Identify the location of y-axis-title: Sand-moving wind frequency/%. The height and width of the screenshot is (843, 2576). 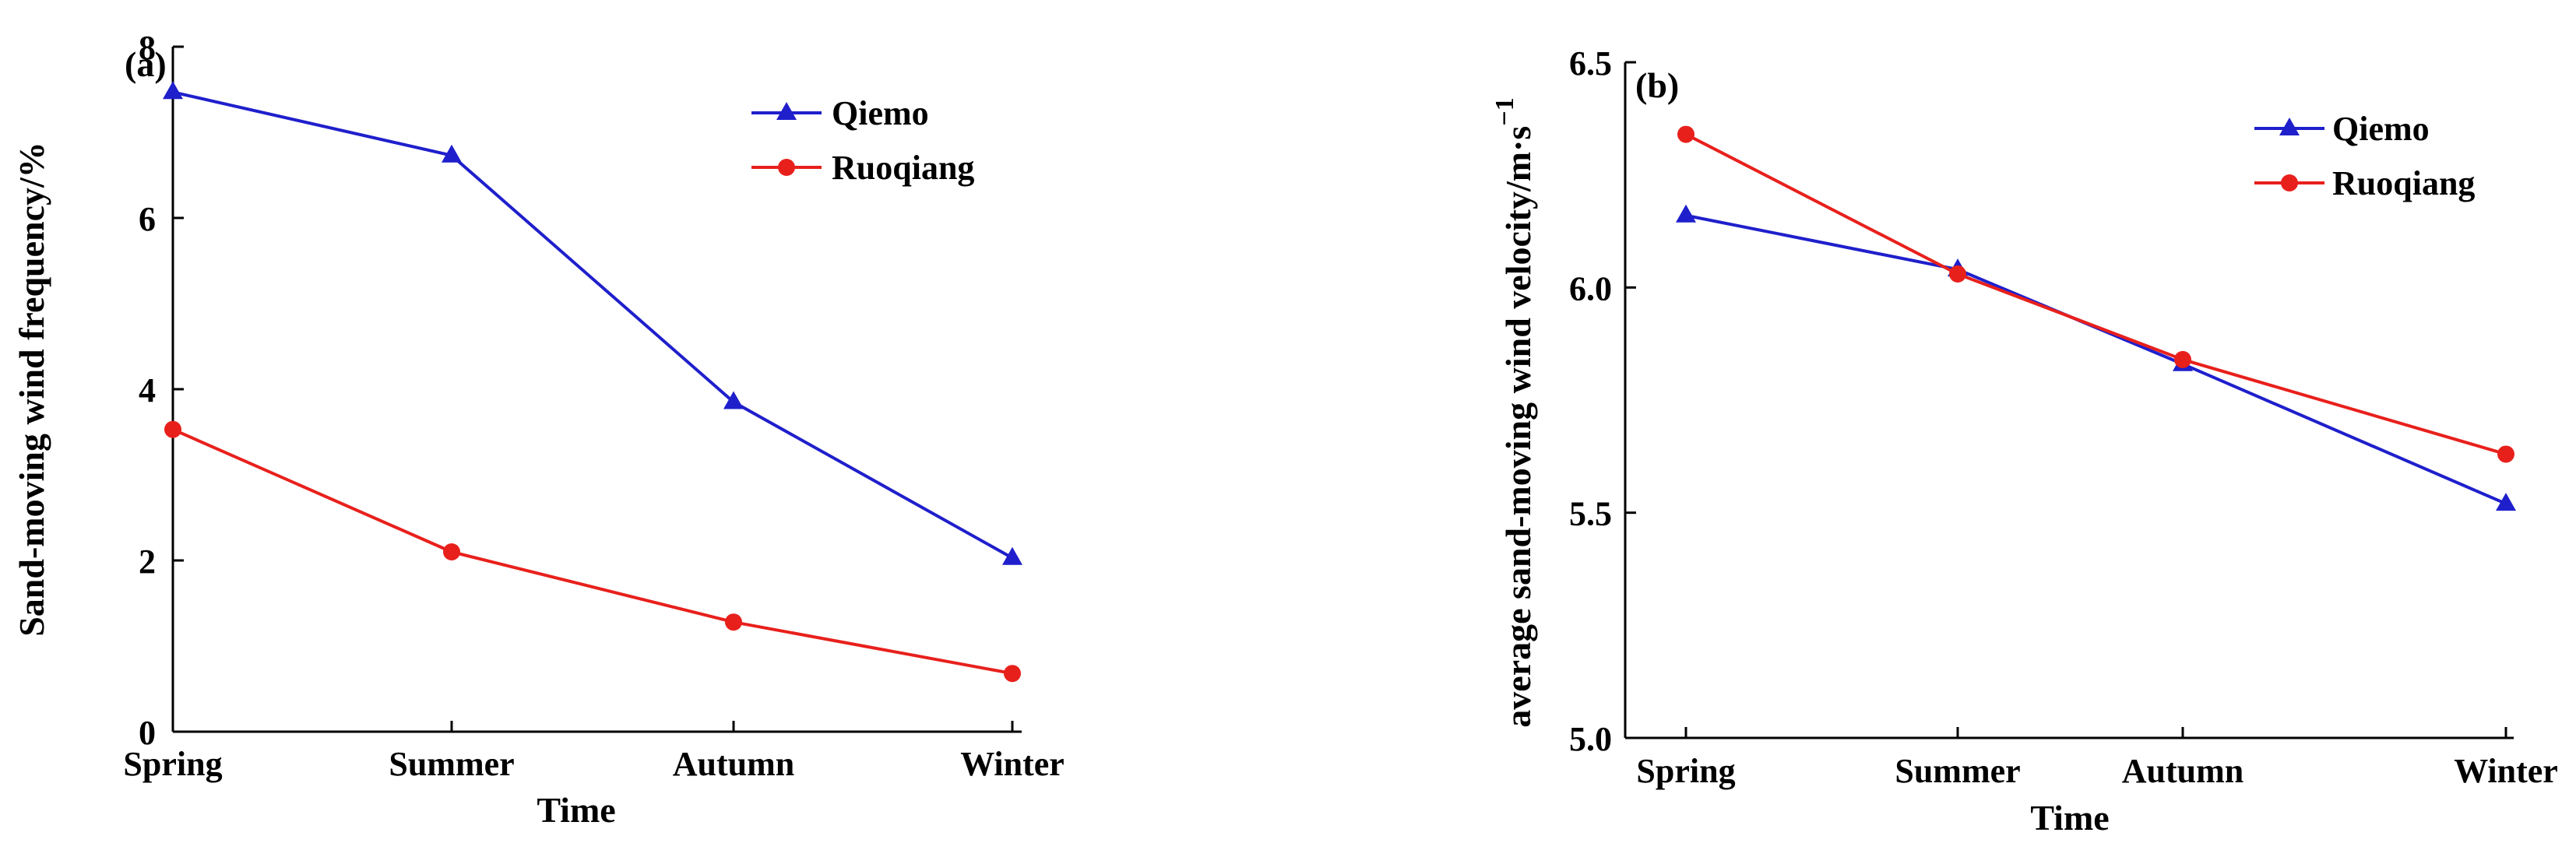
(31, 389).